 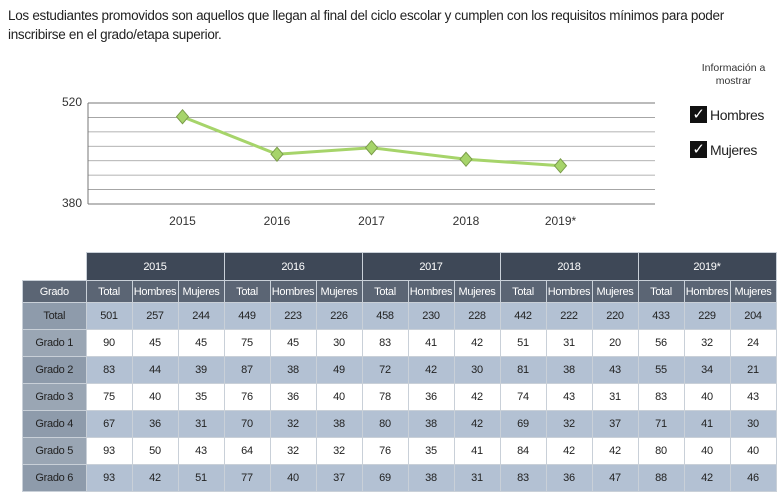 I want to click on cell: 24, so click(x=753, y=343).